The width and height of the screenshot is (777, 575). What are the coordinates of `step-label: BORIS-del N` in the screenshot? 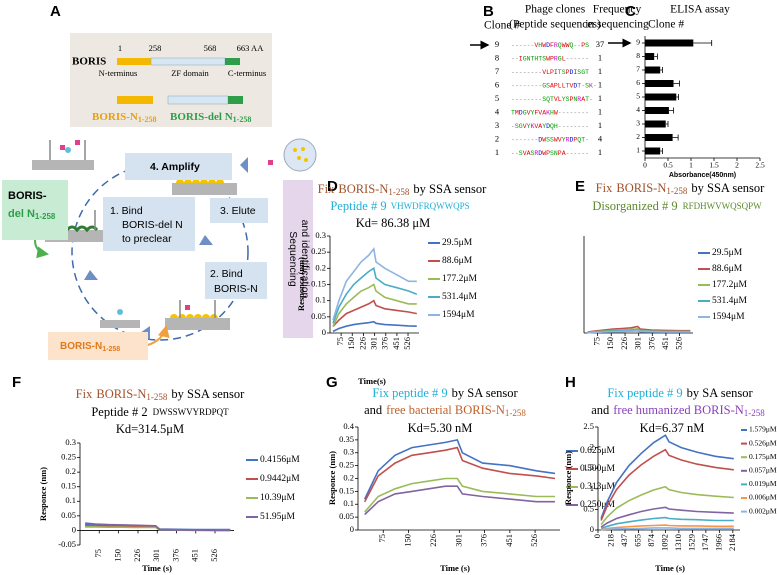 It's located at (152, 225).